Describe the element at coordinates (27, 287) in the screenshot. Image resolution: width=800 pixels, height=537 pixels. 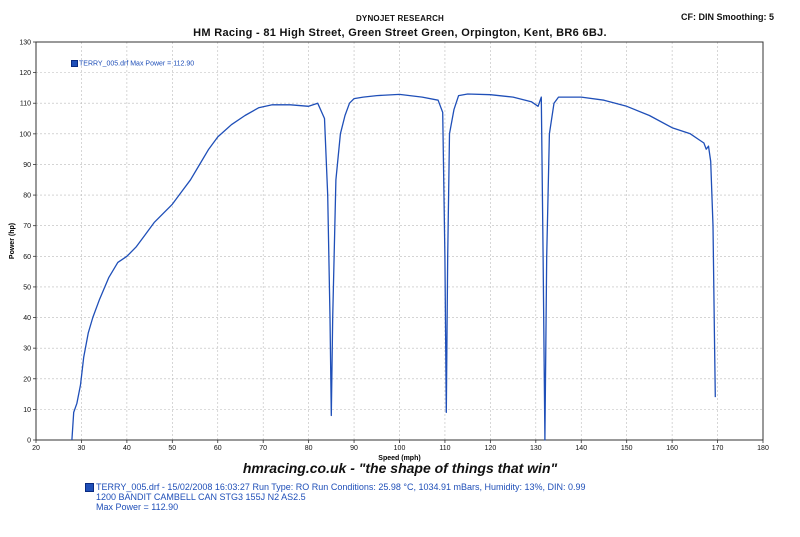
I see `y-tick-label: 50` at that location.